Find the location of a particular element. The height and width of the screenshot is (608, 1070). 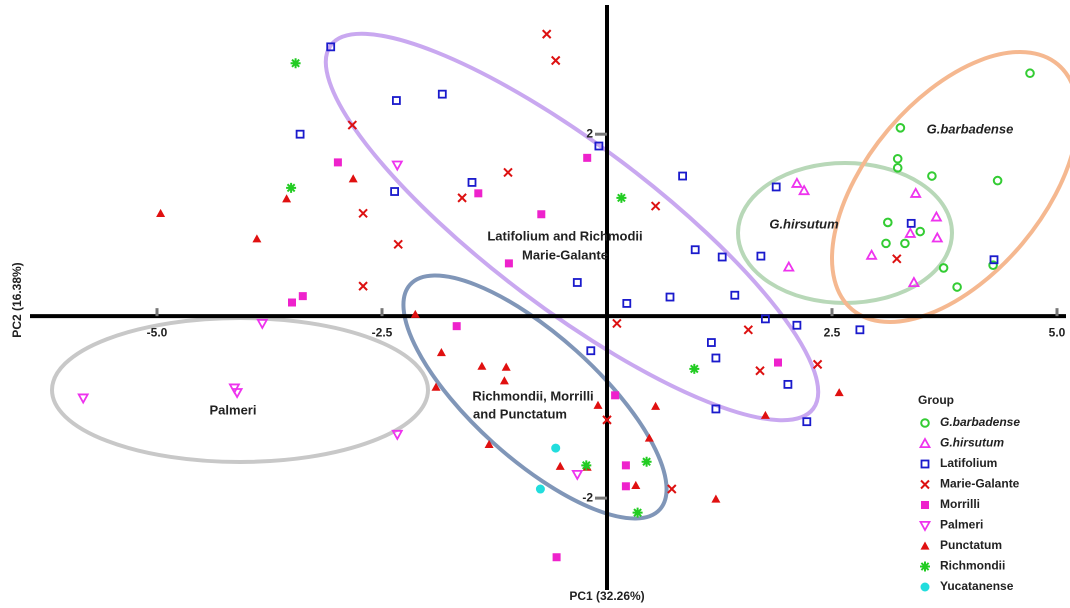

x-axis-label: PC1 (32.26%) is located at coordinates (606, 596).